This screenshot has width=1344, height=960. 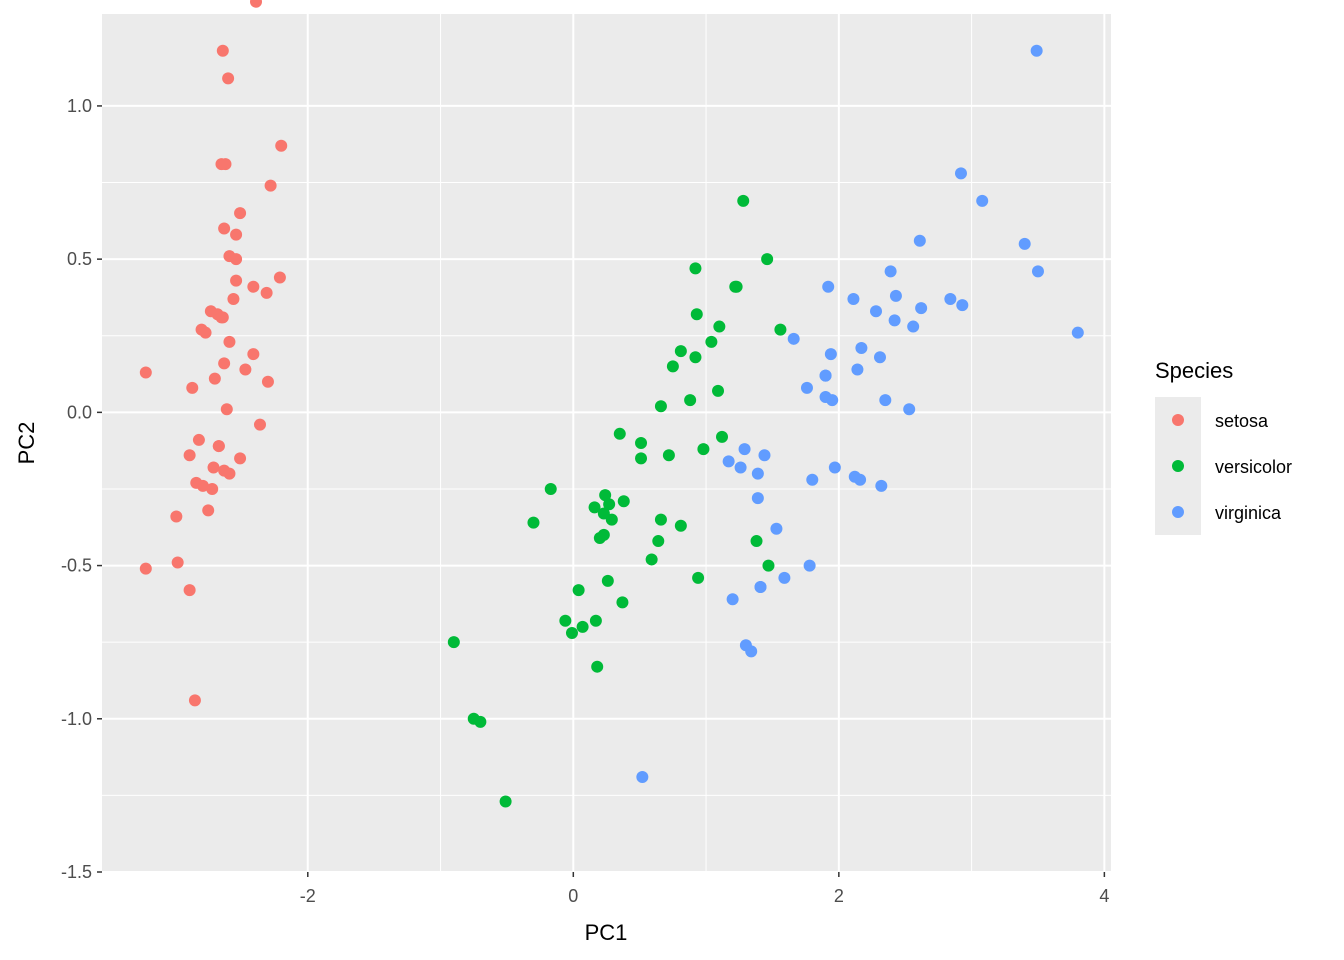 What do you see at coordinates (1104, 896) in the screenshot?
I see `x-tick-label: 4` at bounding box center [1104, 896].